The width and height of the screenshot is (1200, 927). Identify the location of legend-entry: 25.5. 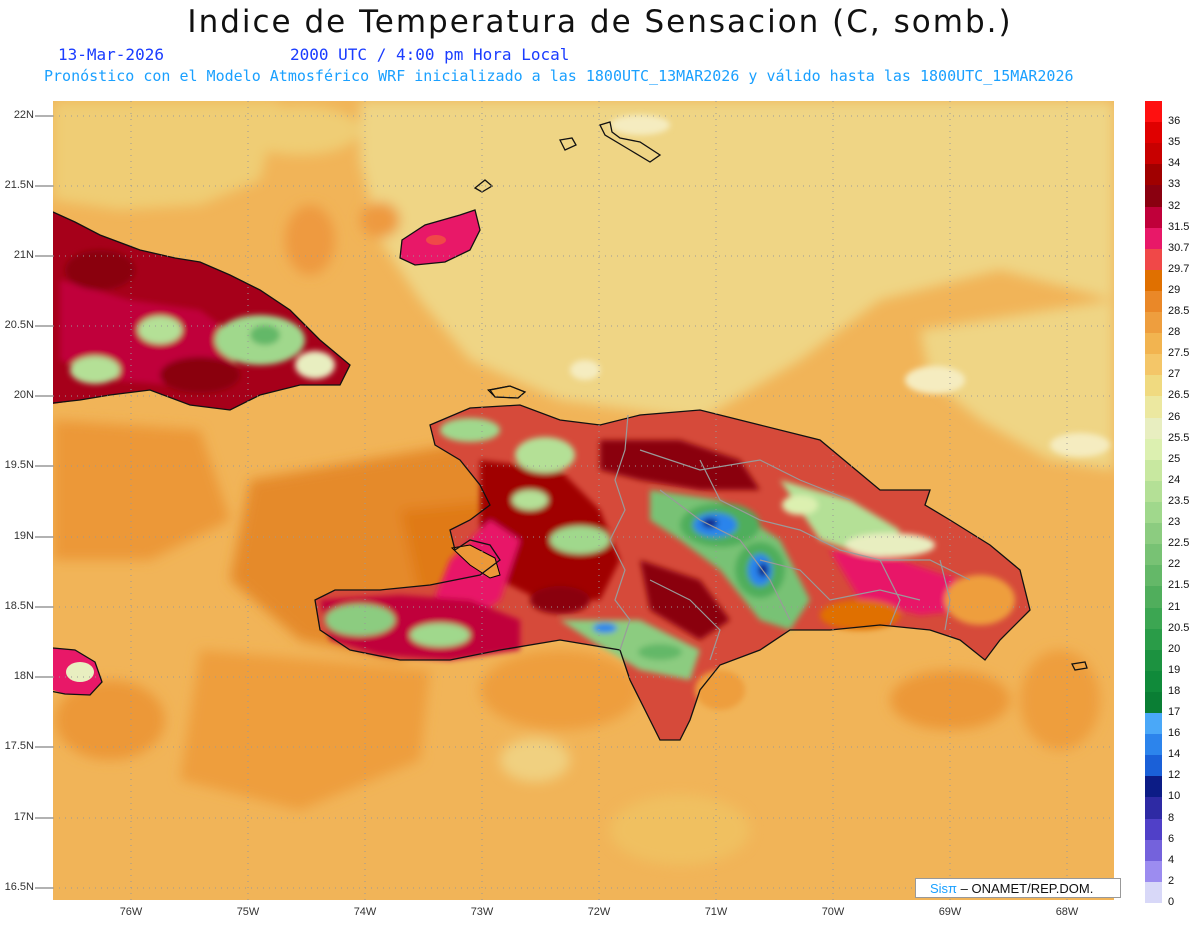
(1167, 430).